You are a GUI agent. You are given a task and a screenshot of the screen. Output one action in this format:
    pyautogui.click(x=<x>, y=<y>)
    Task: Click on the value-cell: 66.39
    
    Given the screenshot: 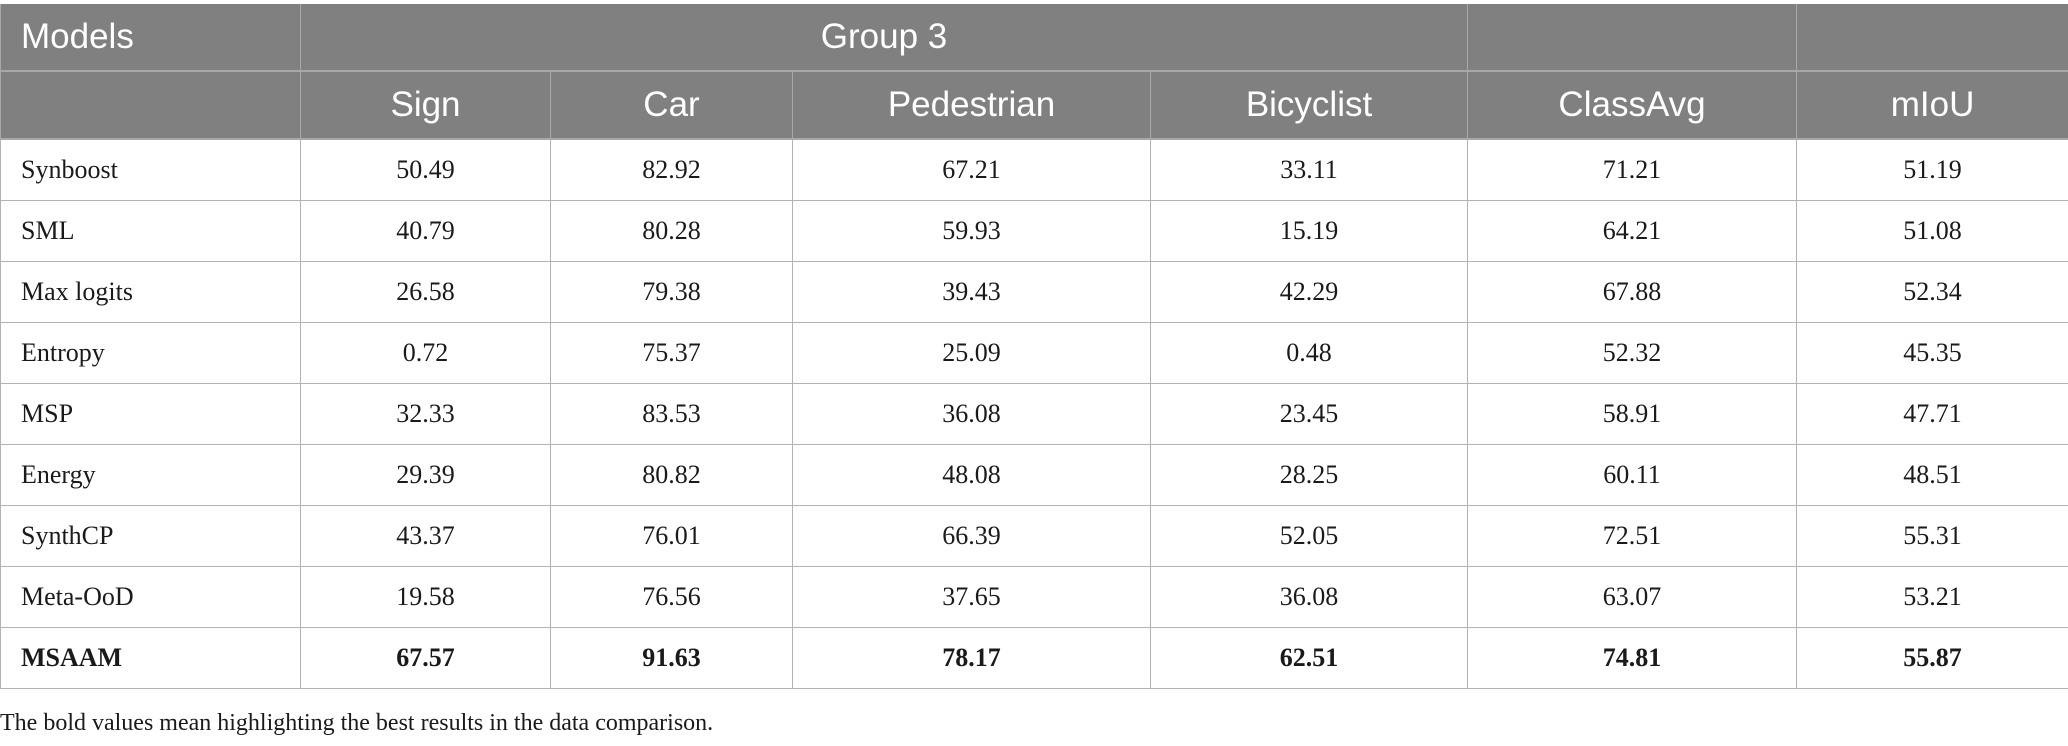 What is the action you would take?
    pyautogui.click(x=971, y=536)
    